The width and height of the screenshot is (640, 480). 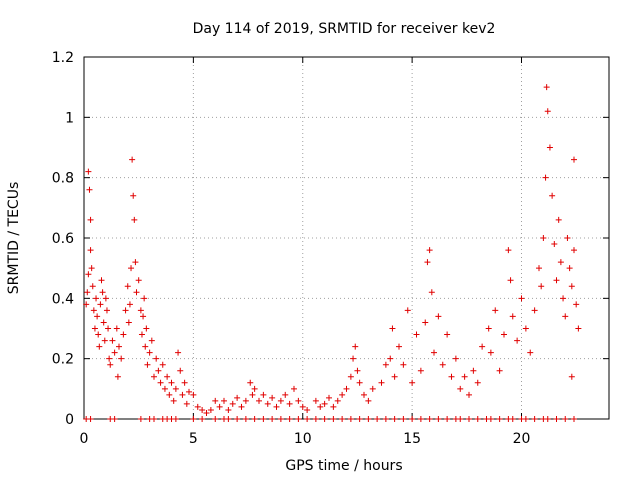 I want to click on y-tick-label: 0.6, so click(x=63, y=239).